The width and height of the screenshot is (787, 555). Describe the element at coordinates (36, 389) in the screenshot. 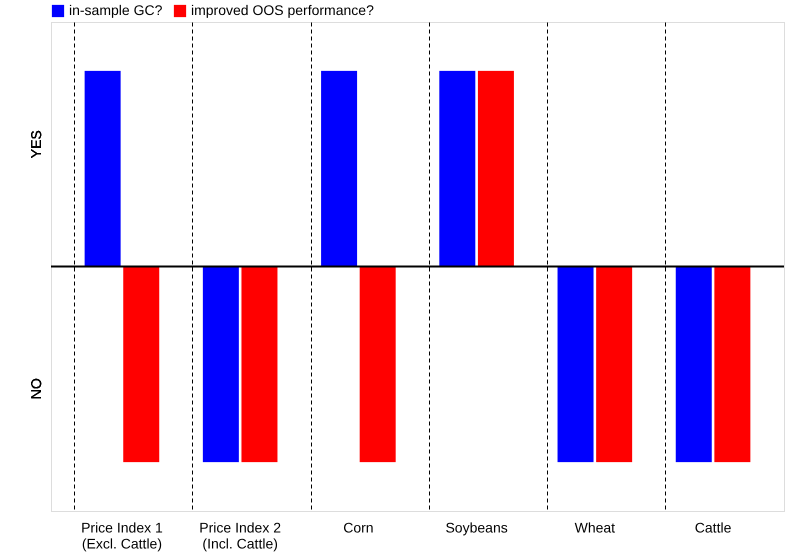

I see `text: NO` at that location.